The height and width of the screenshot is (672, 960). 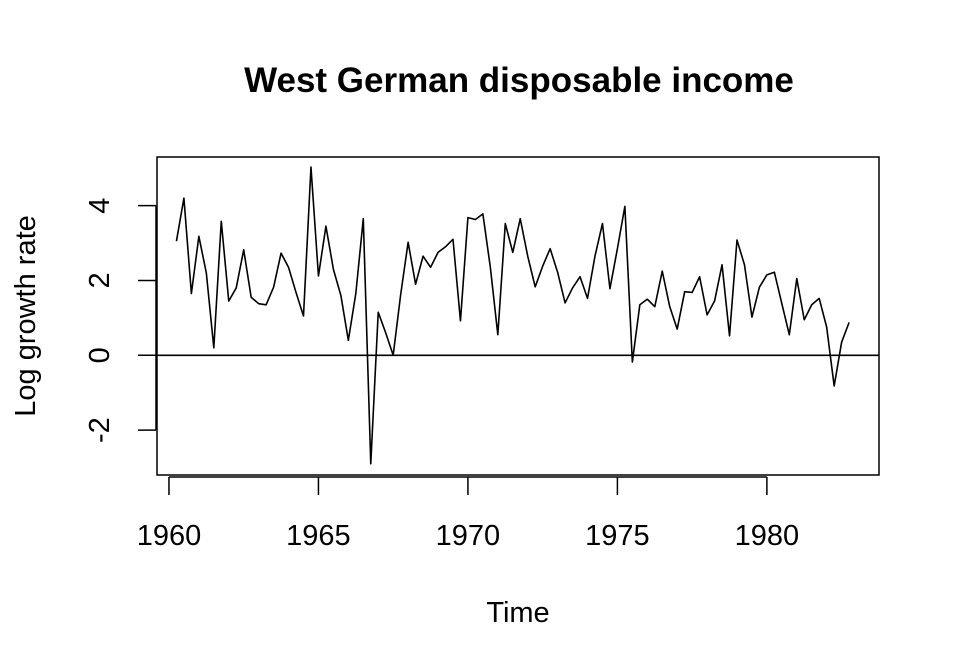 I want to click on y-axis-label: Log growth rate, so click(x=26, y=316).